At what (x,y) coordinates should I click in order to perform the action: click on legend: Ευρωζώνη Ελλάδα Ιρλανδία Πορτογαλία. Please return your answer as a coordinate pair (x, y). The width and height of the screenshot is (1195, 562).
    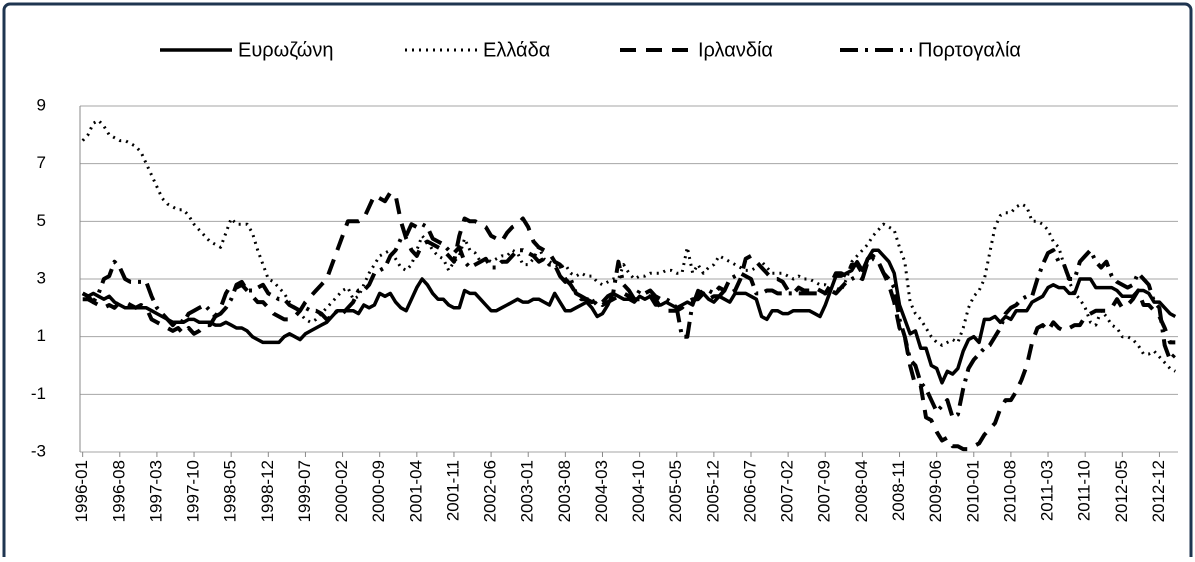
    Looking at the image, I should click on (590, 50).